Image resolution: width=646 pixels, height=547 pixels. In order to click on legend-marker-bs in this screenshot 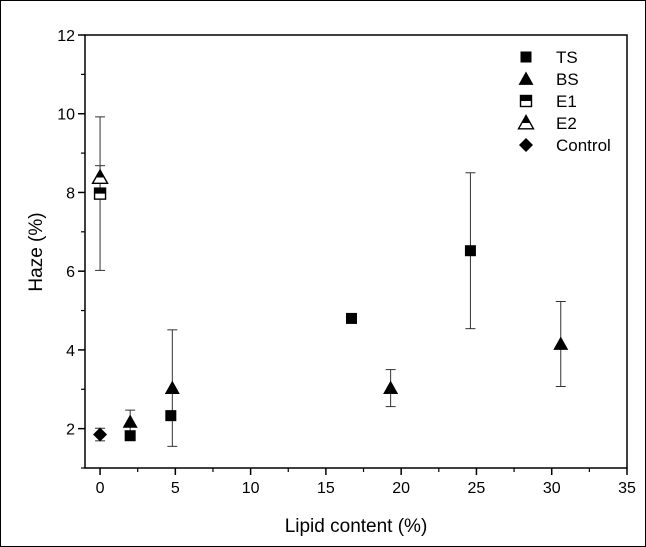, I will do `click(526, 78)`.